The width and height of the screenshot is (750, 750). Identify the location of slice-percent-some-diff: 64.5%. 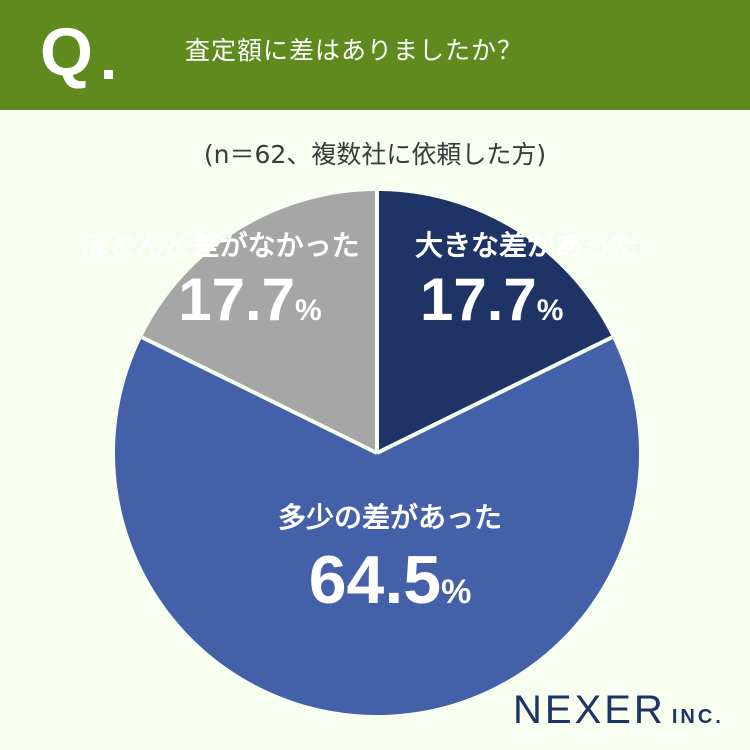
(390, 580).